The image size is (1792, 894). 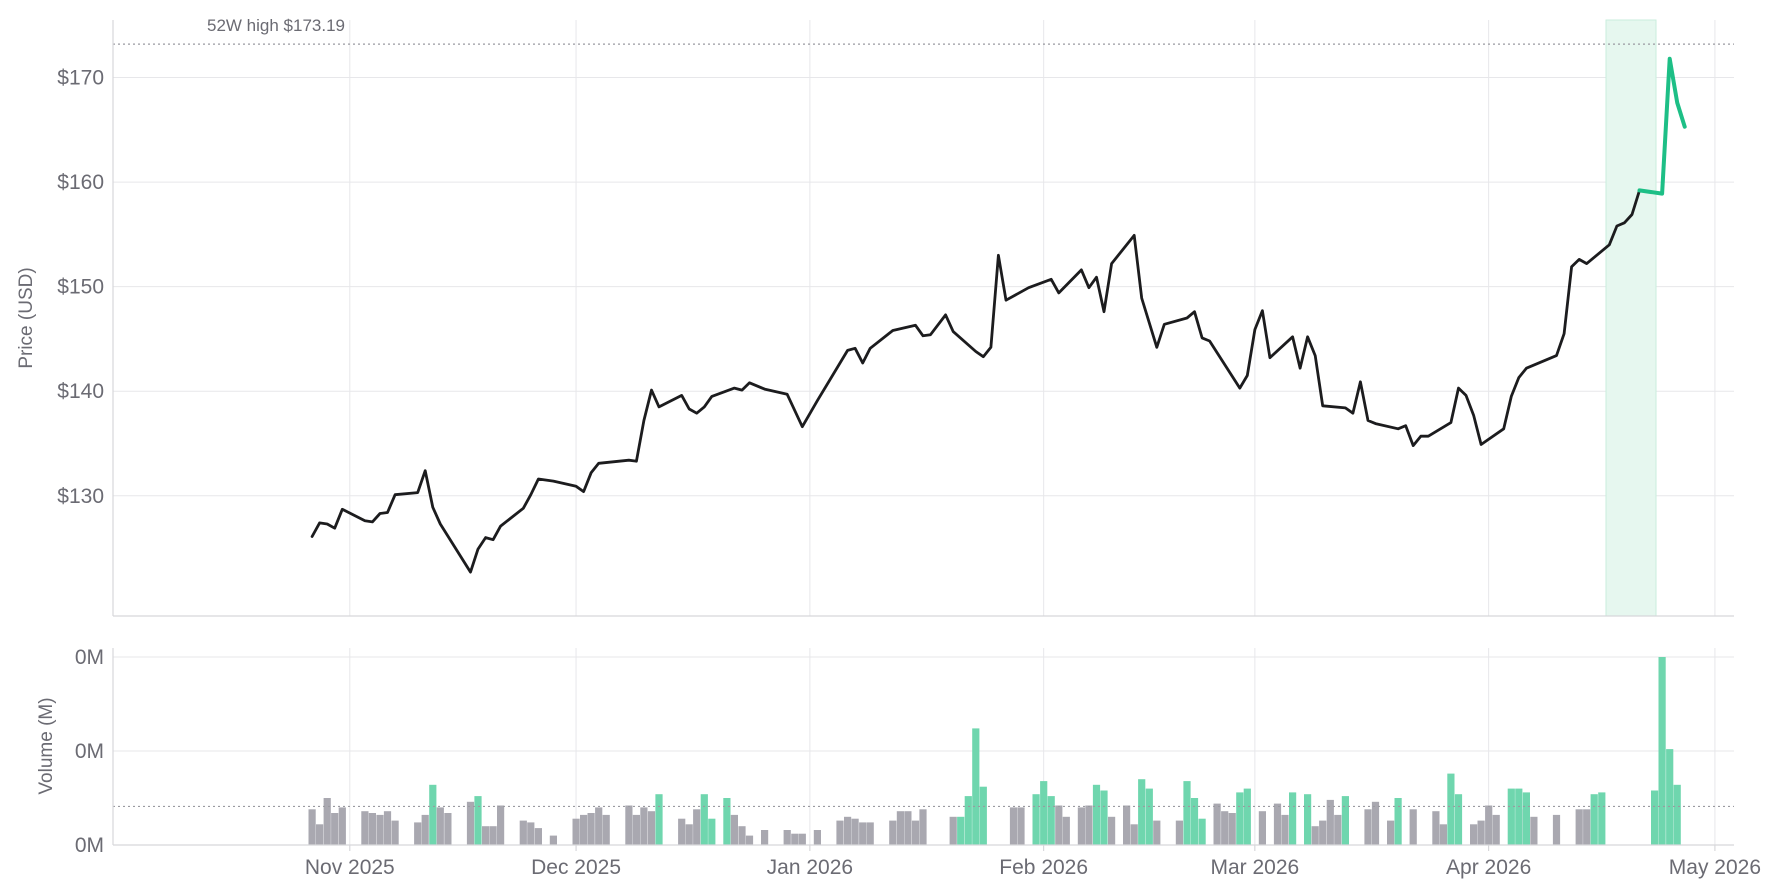 I want to click on x-tick-label: Jan 2026, so click(x=810, y=867).